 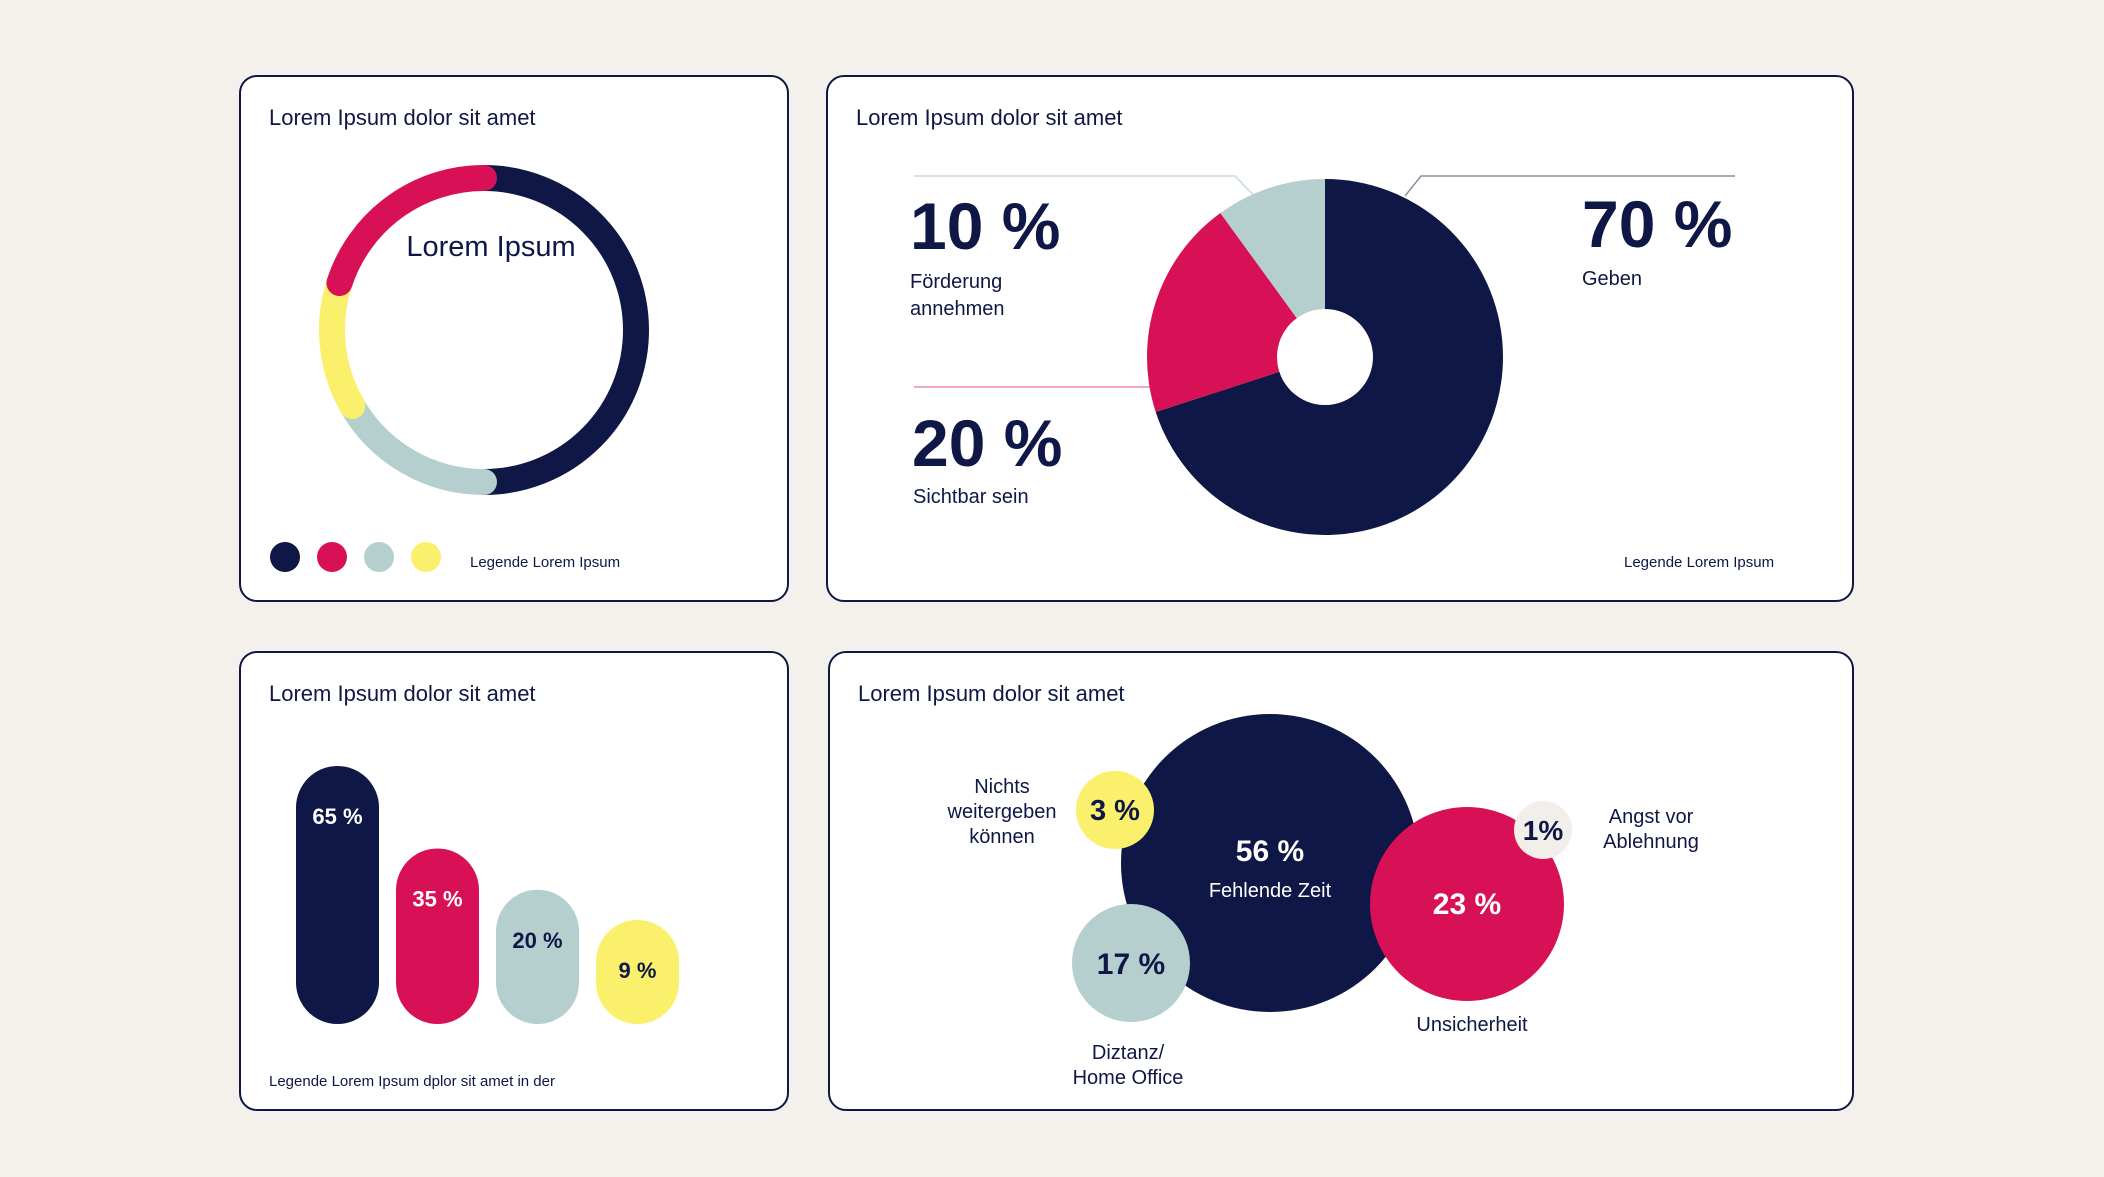 What do you see at coordinates (1002, 812) in the screenshot?
I see `bubble-caption-3-line2: weitergeben` at bounding box center [1002, 812].